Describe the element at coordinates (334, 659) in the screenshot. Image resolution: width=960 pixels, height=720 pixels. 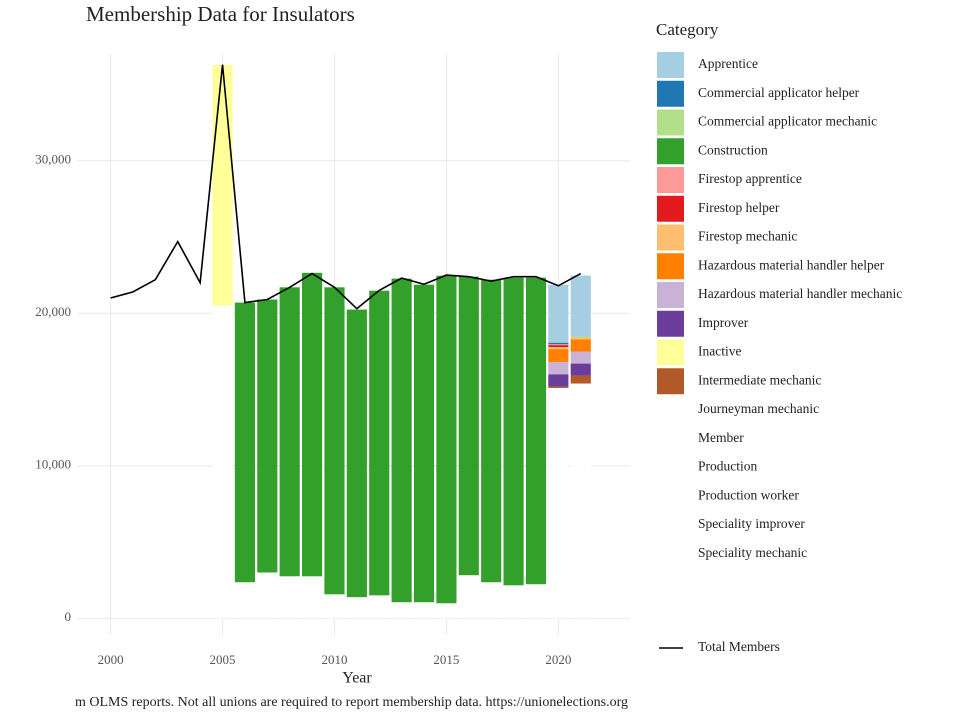
I see `x-tick-label: 2010` at that location.